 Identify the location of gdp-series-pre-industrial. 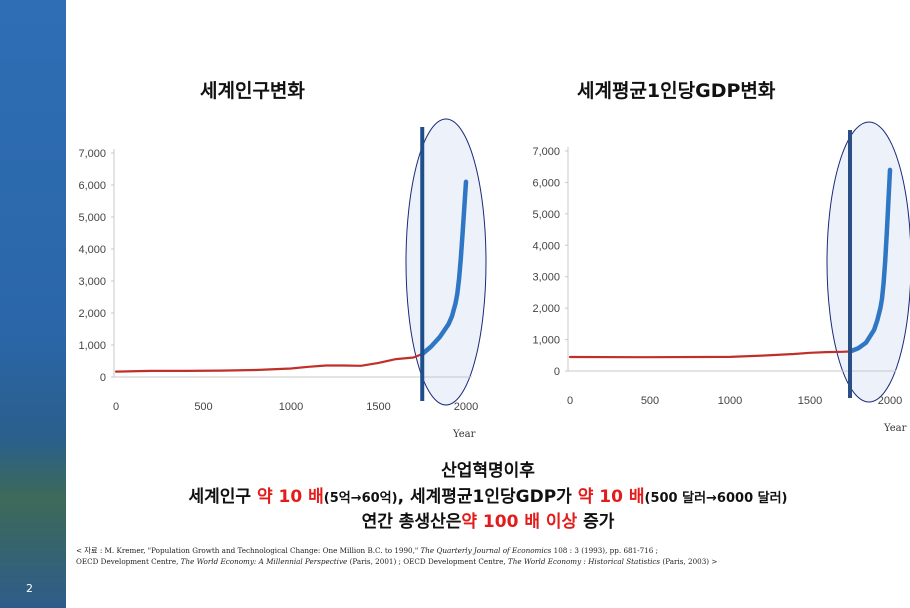
(710, 354).